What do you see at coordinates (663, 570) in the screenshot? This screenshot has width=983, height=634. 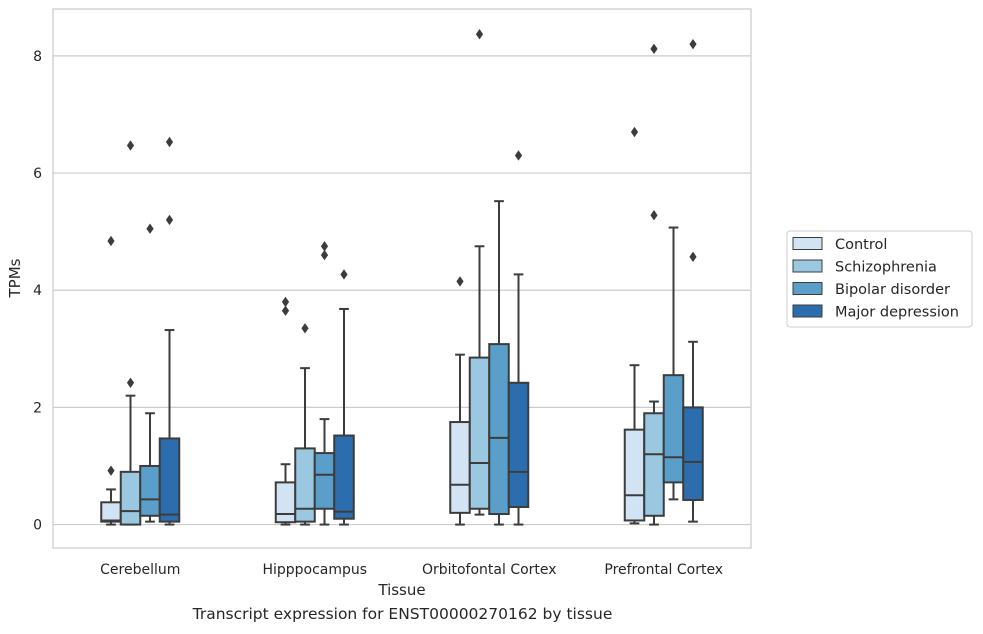 I see `x-tick-label: Prefrontal Cortex` at bounding box center [663, 570].